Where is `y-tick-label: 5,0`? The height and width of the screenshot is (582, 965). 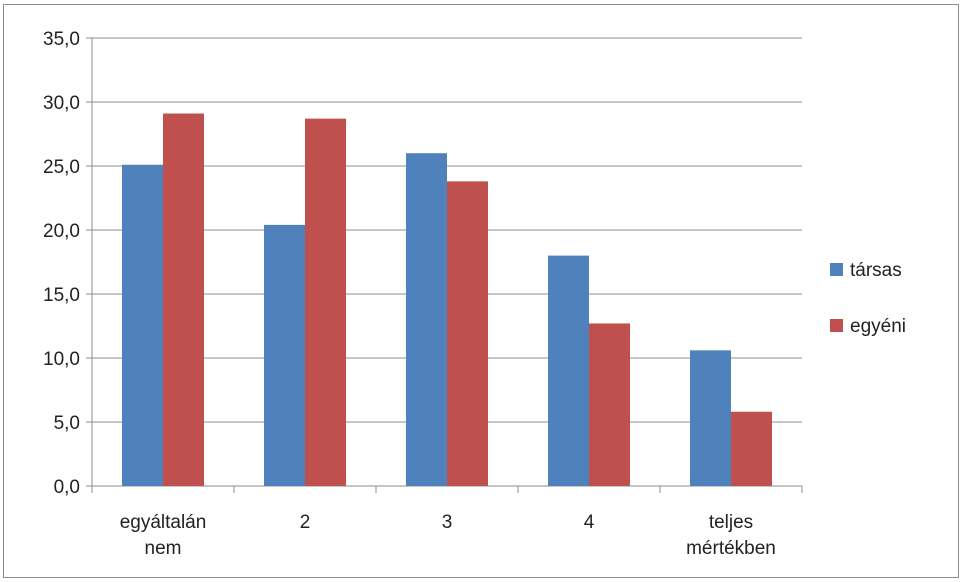 y-tick-label: 5,0 is located at coordinates (67, 423).